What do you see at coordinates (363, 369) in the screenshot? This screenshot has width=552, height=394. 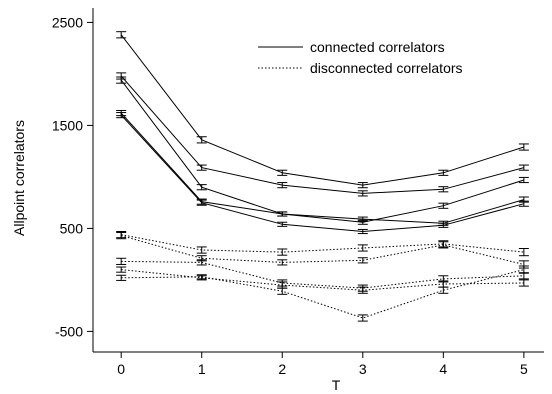 I see `x-tick-label: 3` at bounding box center [363, 369].